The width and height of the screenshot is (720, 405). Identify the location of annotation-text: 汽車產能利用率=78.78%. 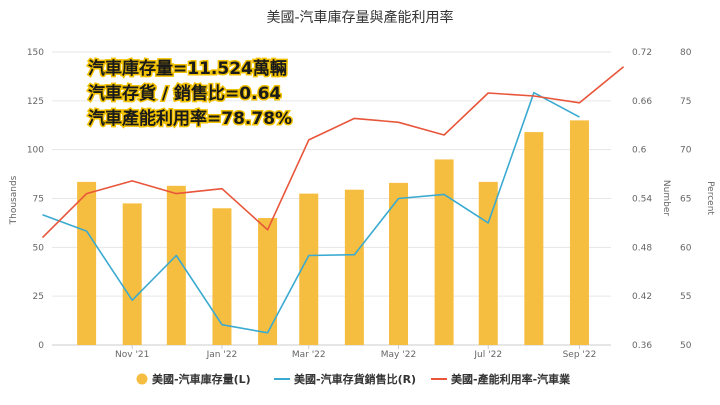
(190, 118).